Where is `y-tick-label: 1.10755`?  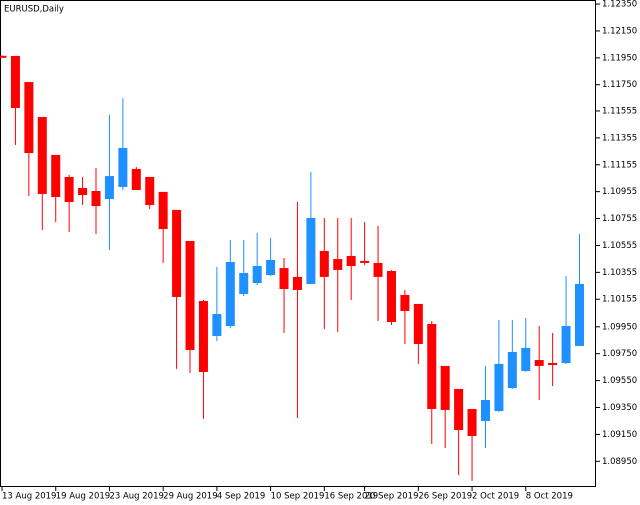
y-tick-label: 1.10755 is located at coordinates (619, 219).